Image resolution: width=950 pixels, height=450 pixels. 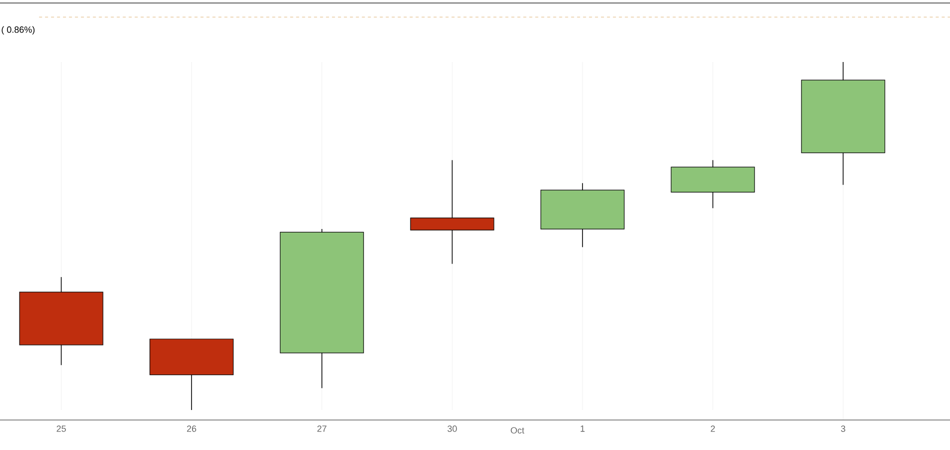 What do you see at coordinates (61, 429) in the screenshot?
I see `x-tick-label: 25` at bounding box center [61, 429].